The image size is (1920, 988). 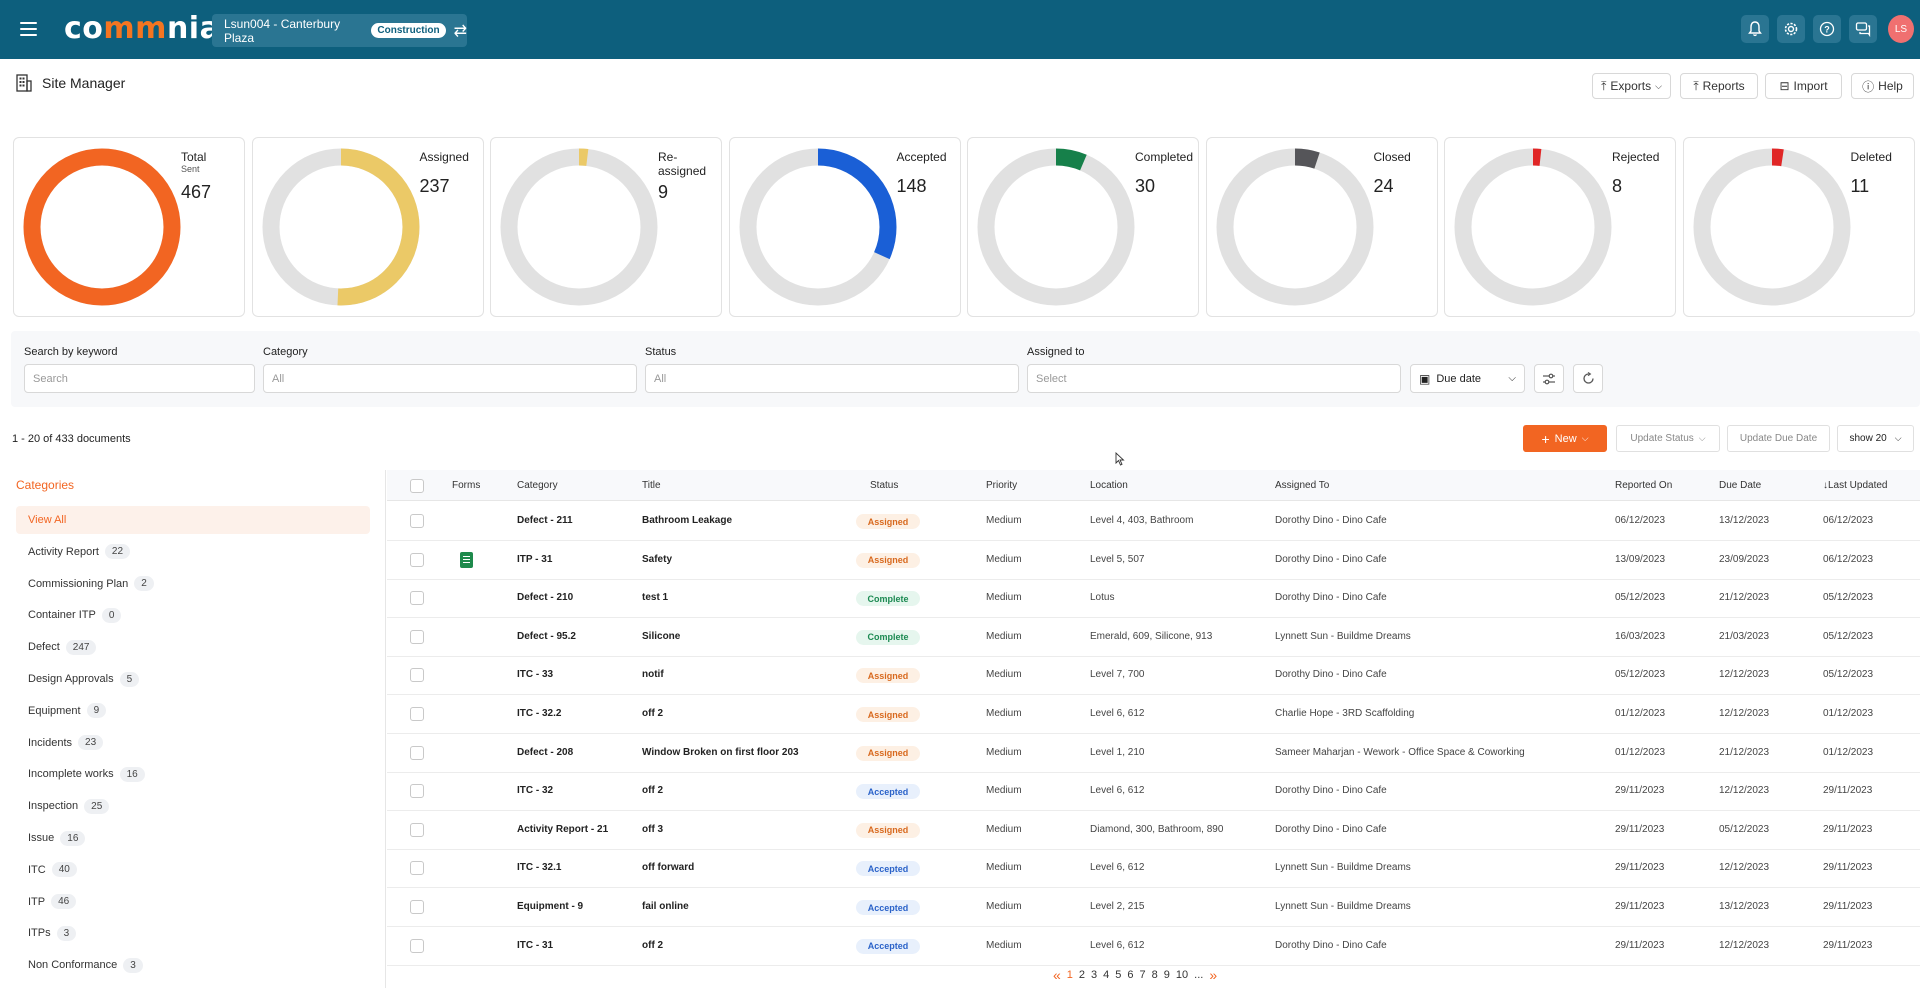 I want to click on cell-category: Equipment - 9, so click(x=550, y=906).